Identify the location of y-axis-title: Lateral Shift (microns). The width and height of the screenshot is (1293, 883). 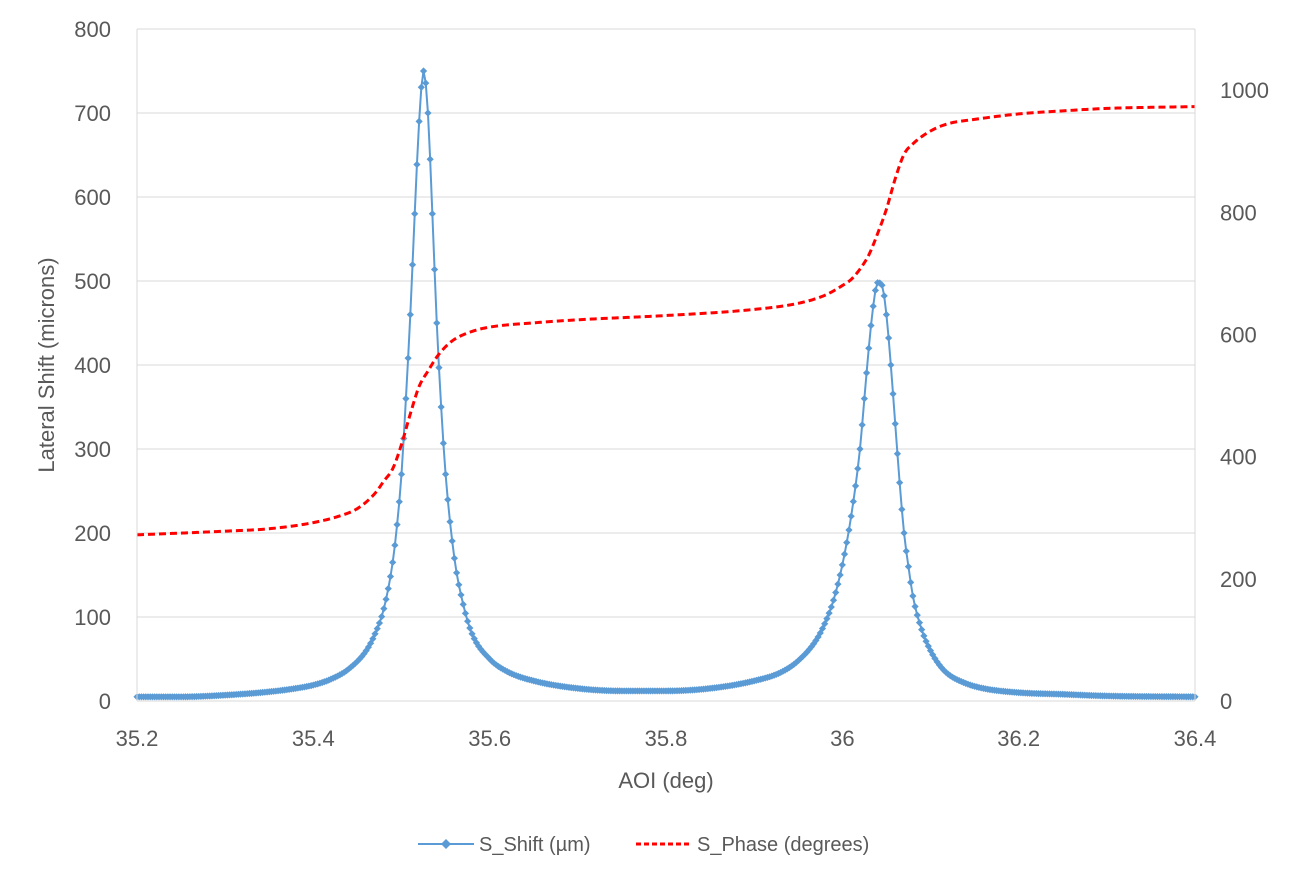
(46, 364).